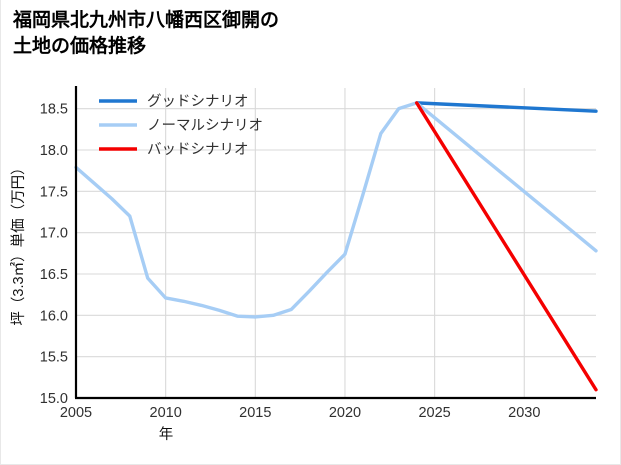  What do you see at coordinates (54, 358) in the screenshot?
I see `y-tick-label: 15.5` at bounding box center [54, 358].